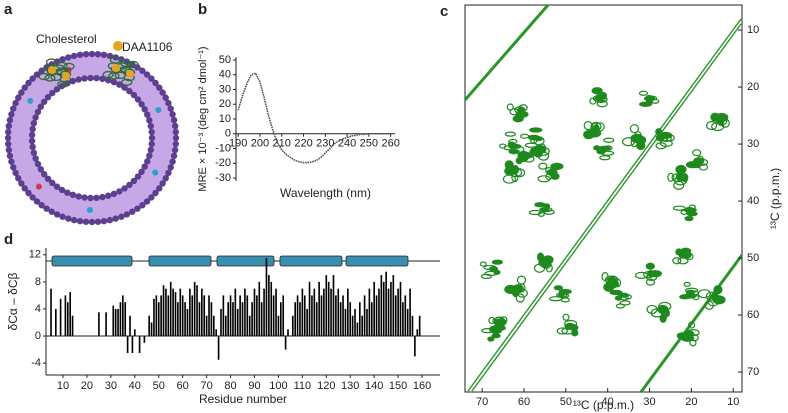 The image size is (788, 413). What do you see at coordinates (203, 118) in the screenshot?
I see `y-axis-label: MRE × 10⁻³ (deg cm² dmol⁻¹)` at bounding box center [203, 118].